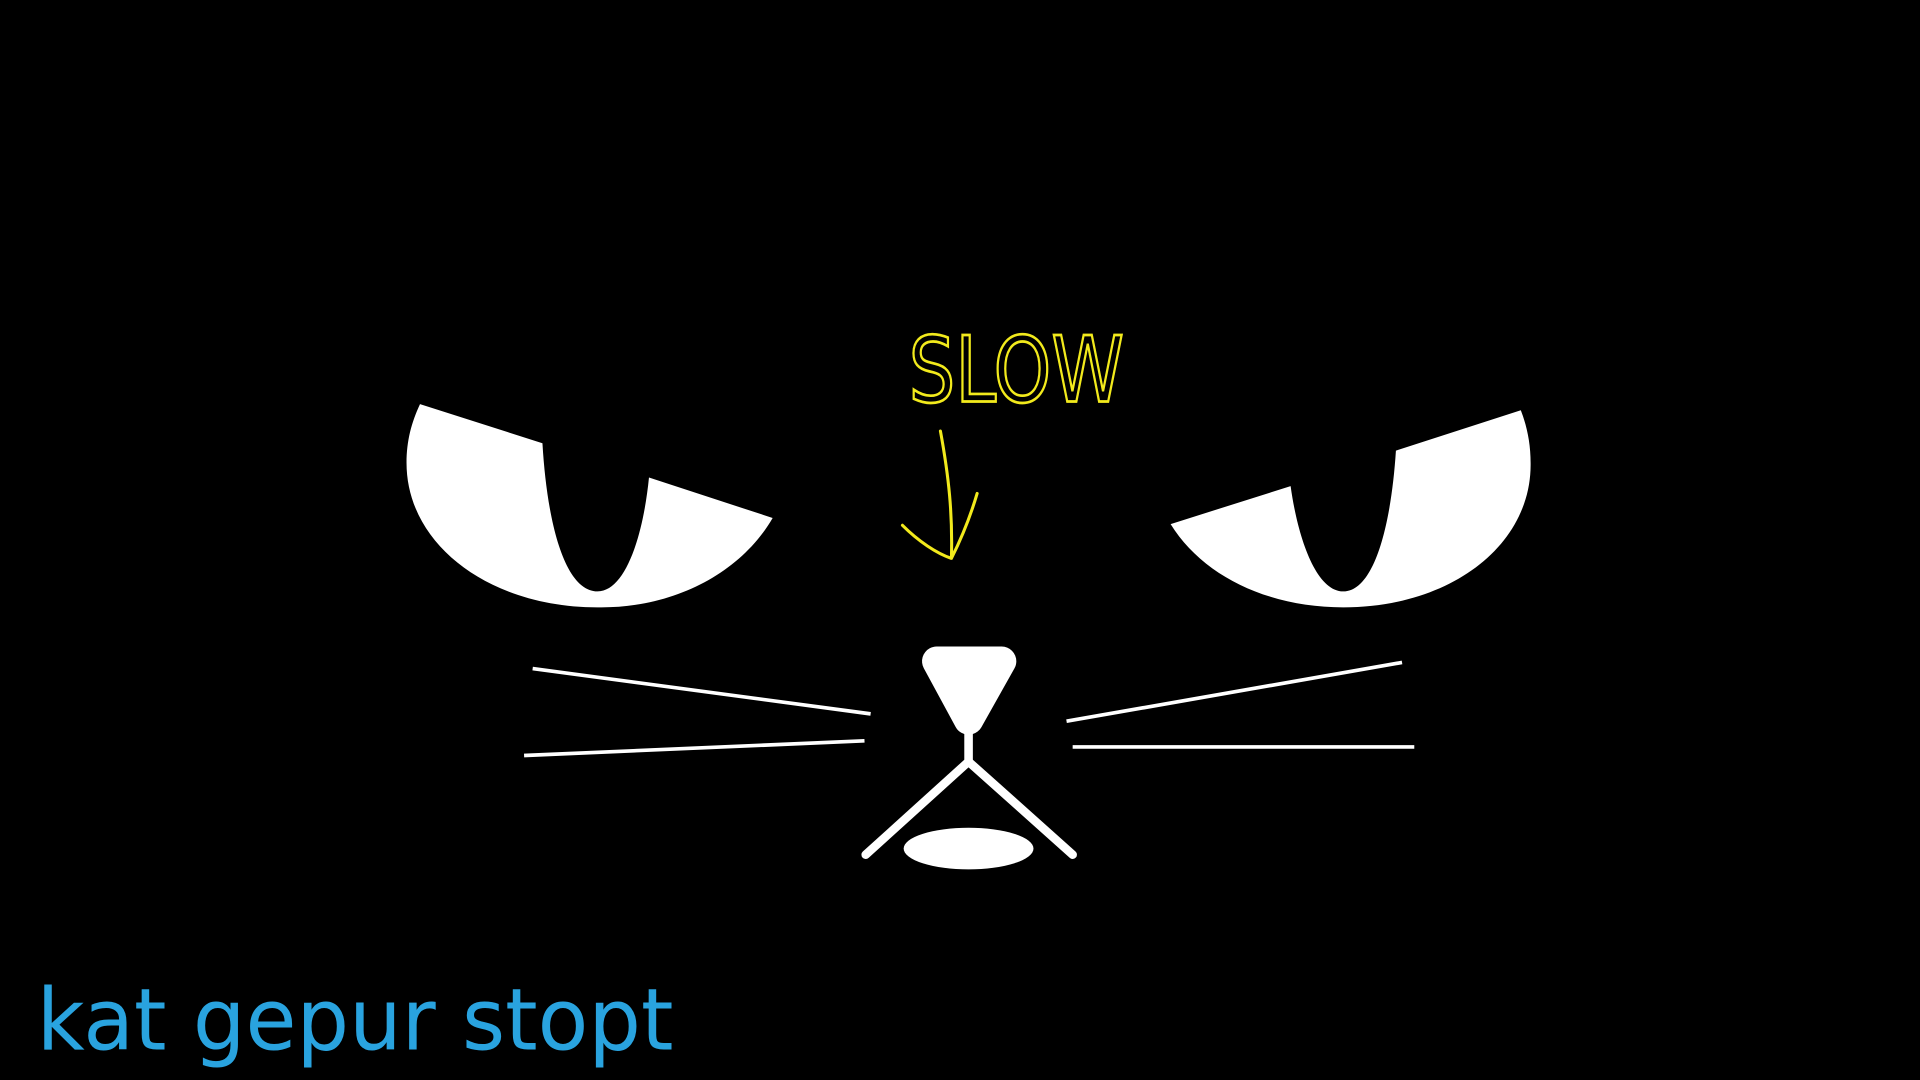  Describe the element at coordinates (1350, 509) in the screenshot. I see `right-eye` at that location.